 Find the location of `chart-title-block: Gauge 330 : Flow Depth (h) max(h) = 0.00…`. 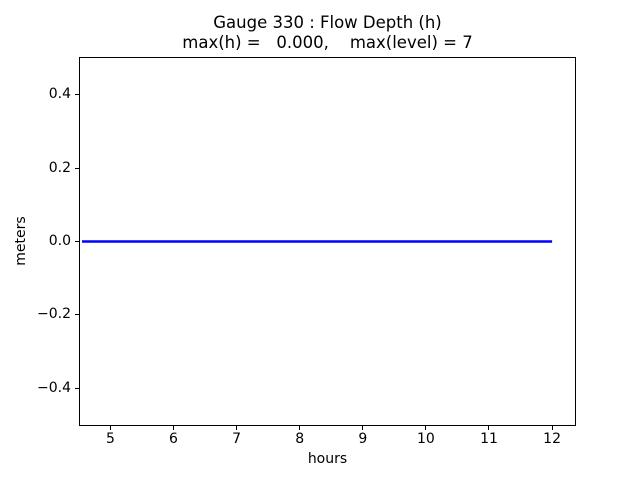

chart-title-block: Gauge 330 : Flow Depth (h) max(h) = 0.00… is located at coordinates (327, 33).